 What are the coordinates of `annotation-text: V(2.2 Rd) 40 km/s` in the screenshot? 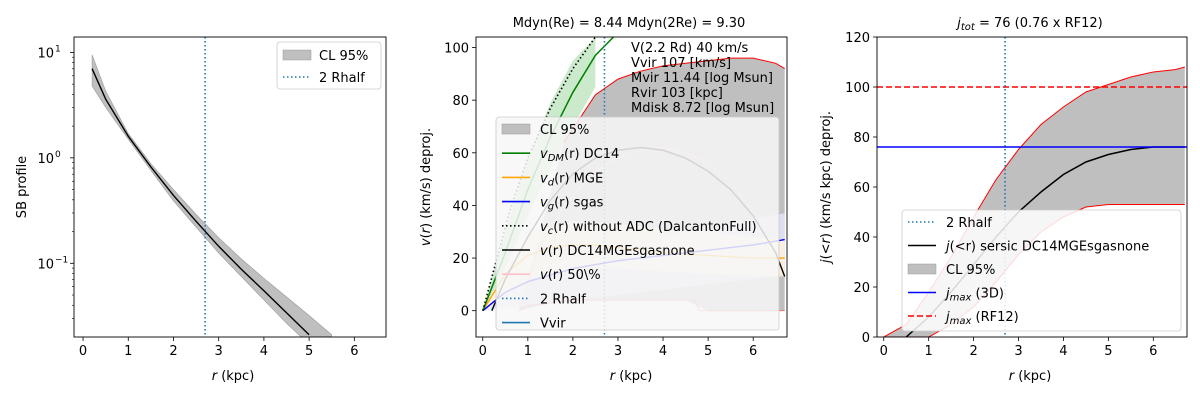 It's located at (690, 48).